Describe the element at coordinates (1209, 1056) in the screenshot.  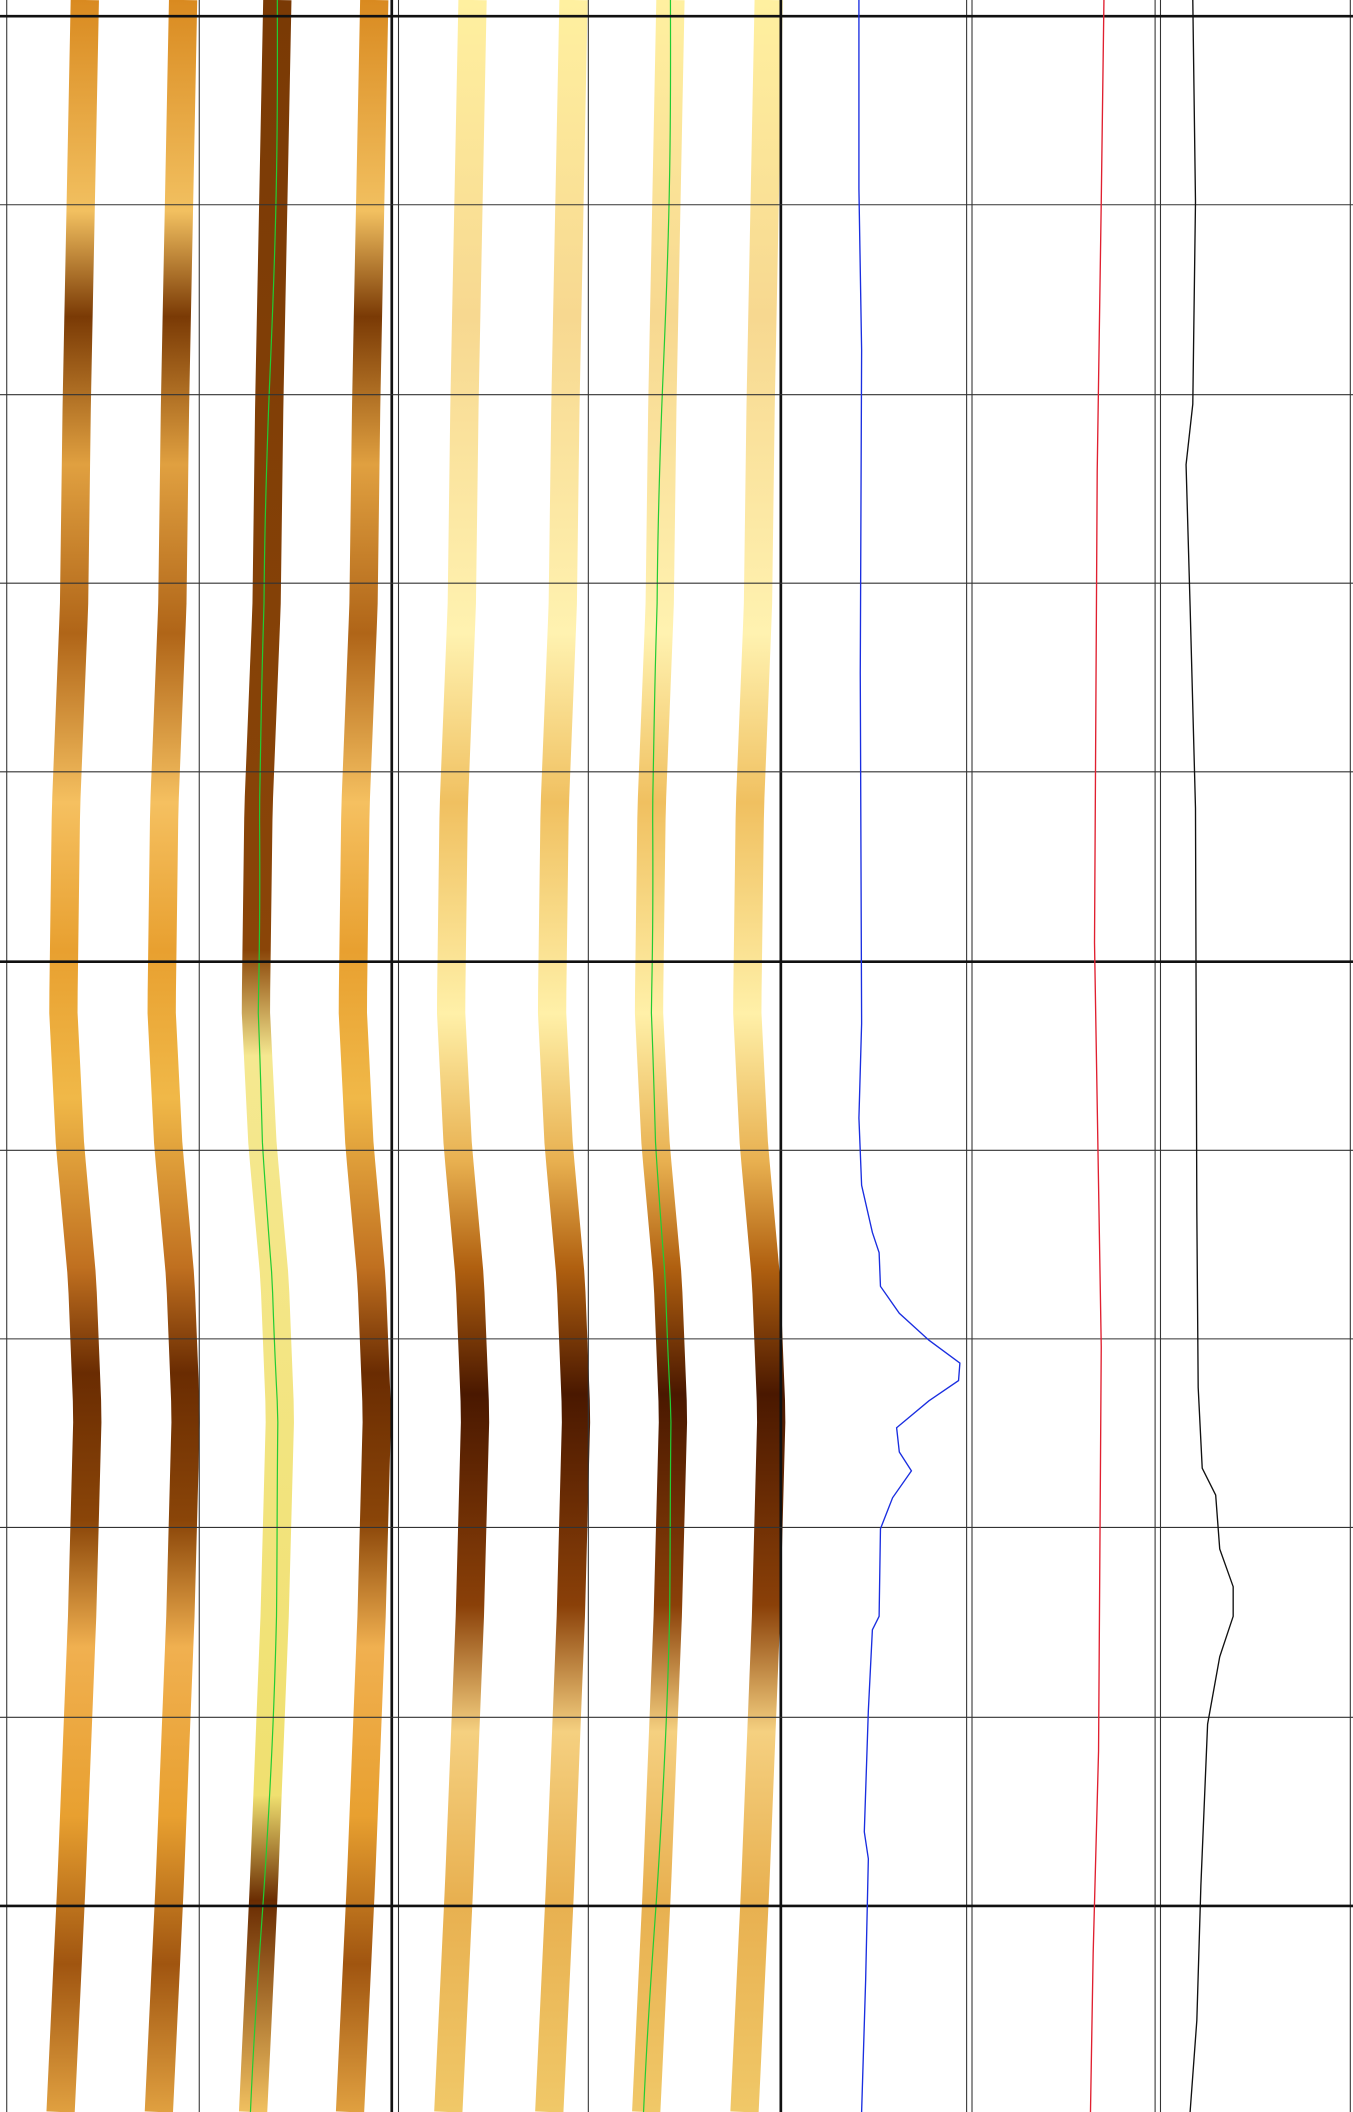
I see `black-curve` at that location.